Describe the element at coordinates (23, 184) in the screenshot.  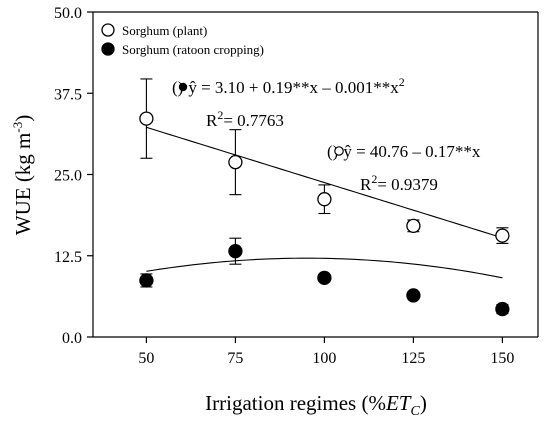
I see `y-axis-title-text: WUE (kg m` at that location.